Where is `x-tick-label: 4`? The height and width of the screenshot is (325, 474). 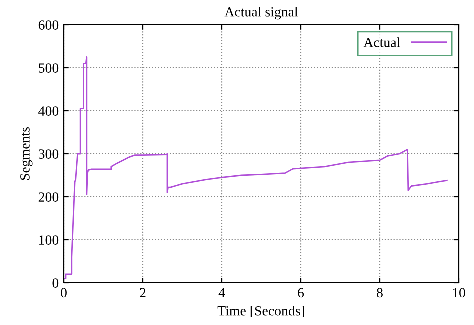
x-tick-label: 4 is located at coordinates (222, 293).